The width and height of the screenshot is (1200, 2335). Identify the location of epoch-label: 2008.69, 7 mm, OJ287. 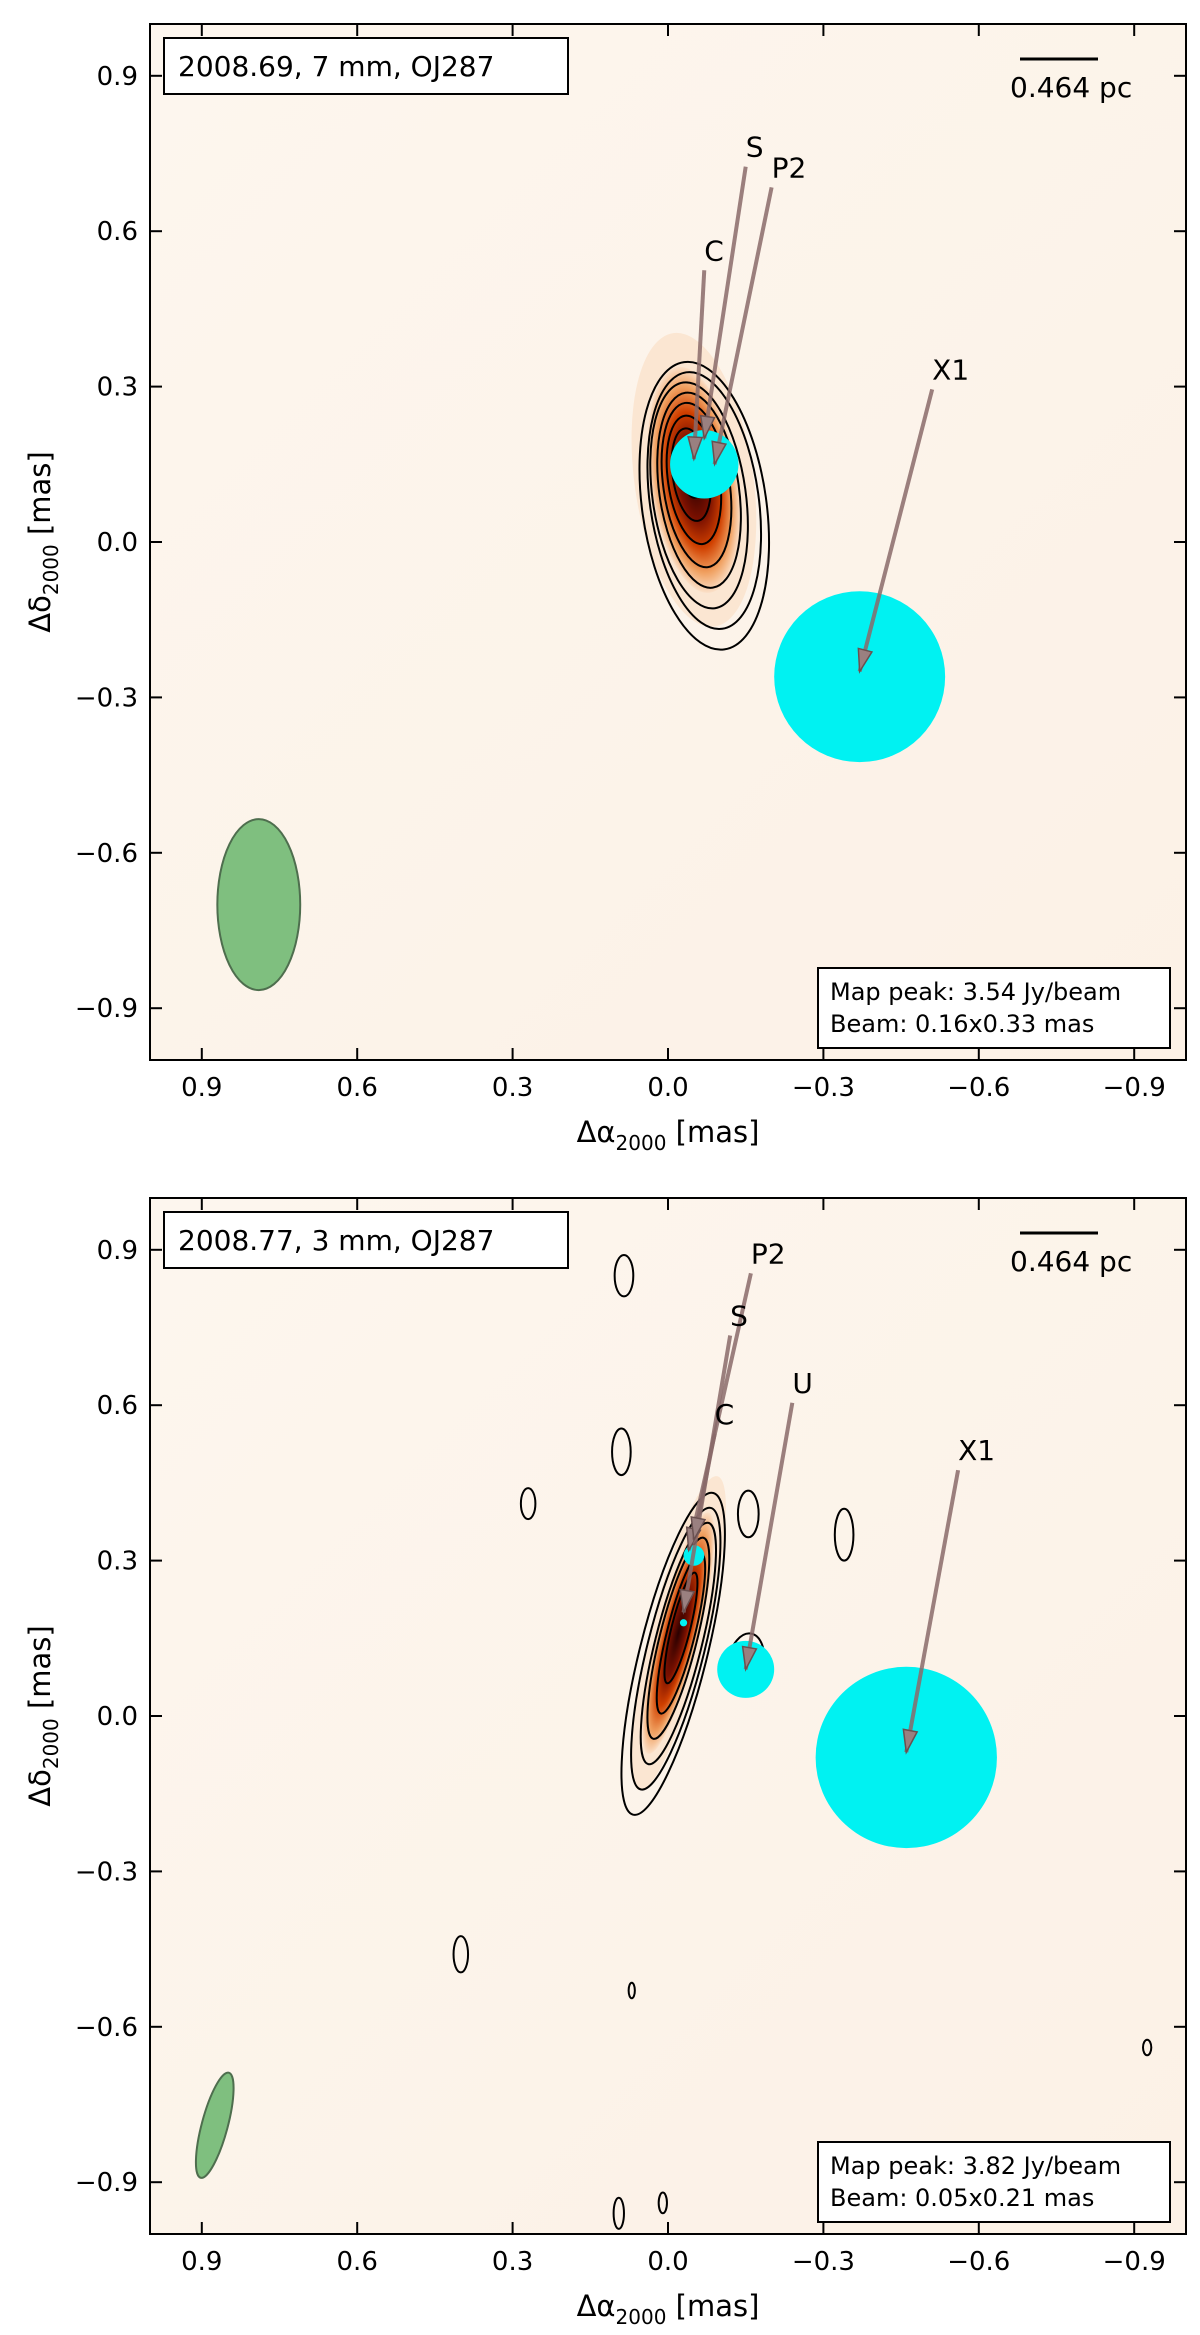
(336, 66).